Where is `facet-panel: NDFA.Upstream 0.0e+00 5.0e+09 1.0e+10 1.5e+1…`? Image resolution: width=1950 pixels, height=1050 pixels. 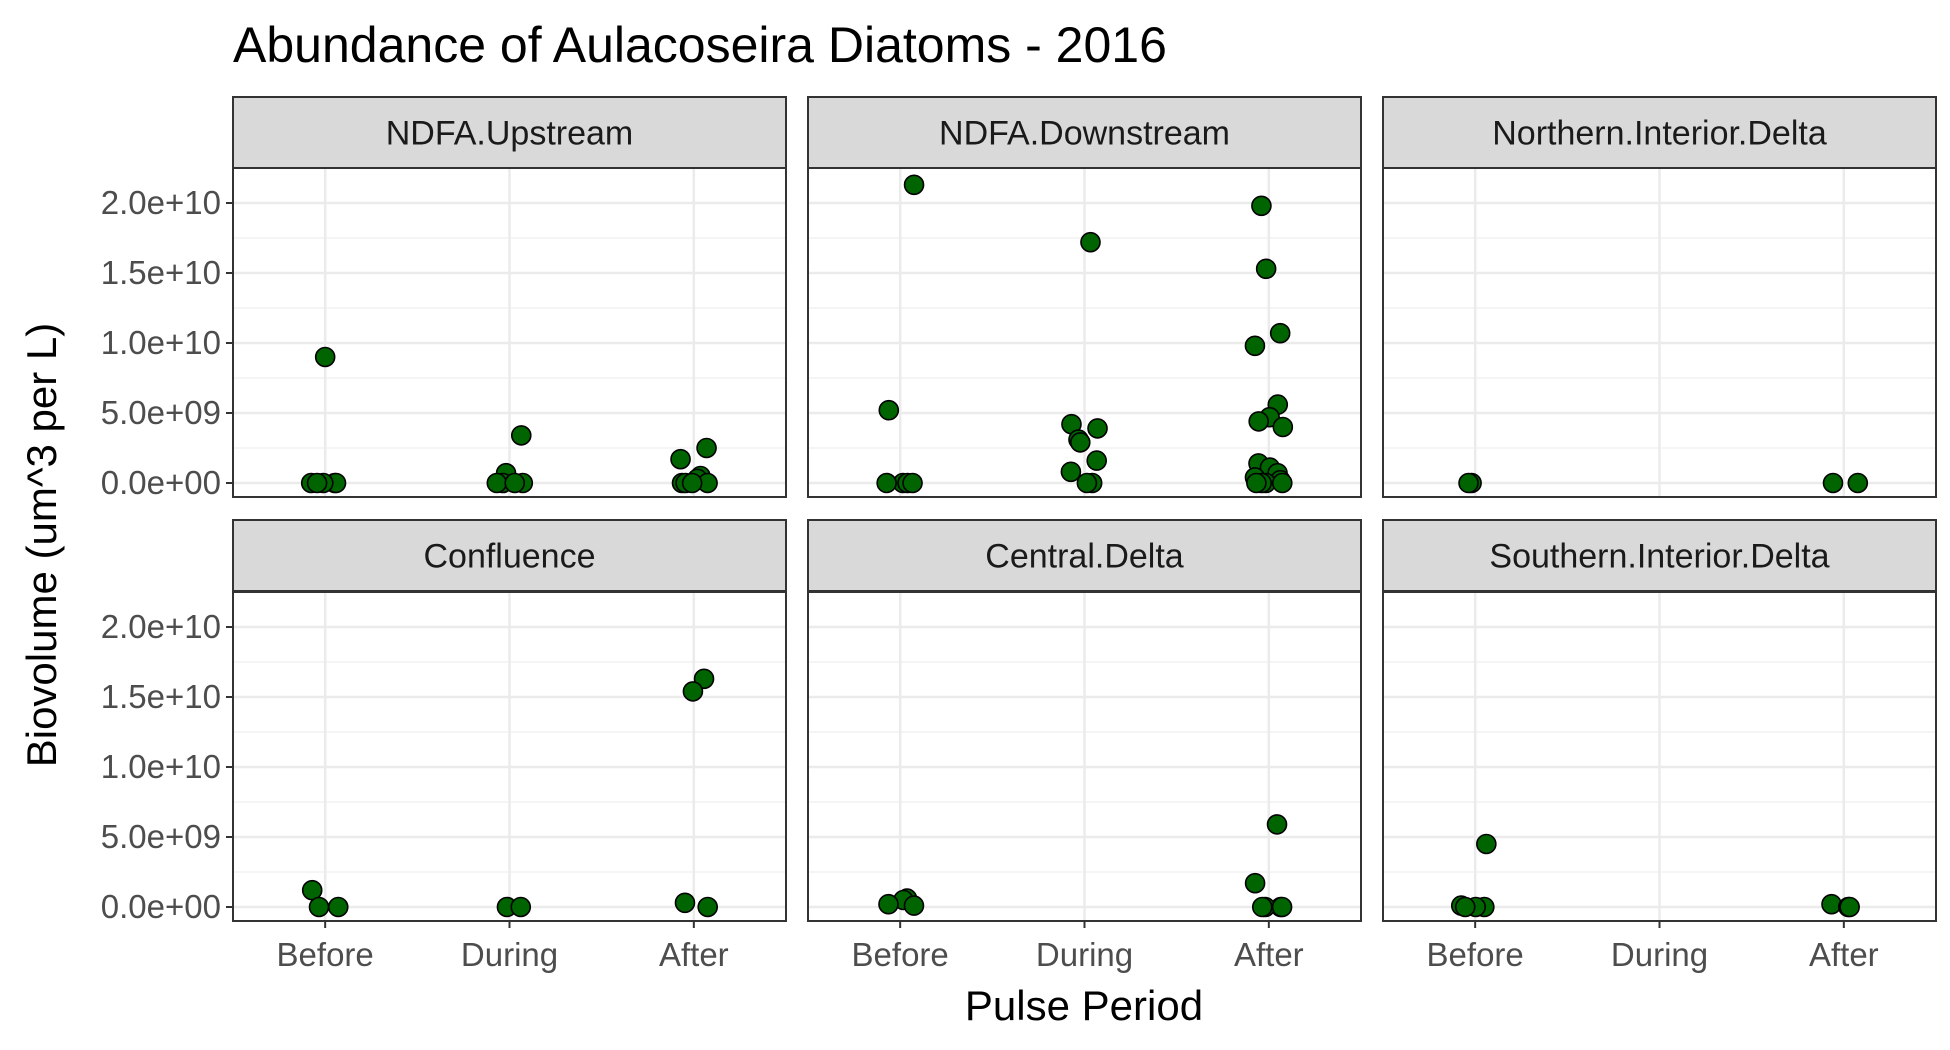 facet-panel: NDFA.Upstream 0.0e+00 5.0e+09 1.0e+10 1.5e+1… is located at coordinates (444, 298).